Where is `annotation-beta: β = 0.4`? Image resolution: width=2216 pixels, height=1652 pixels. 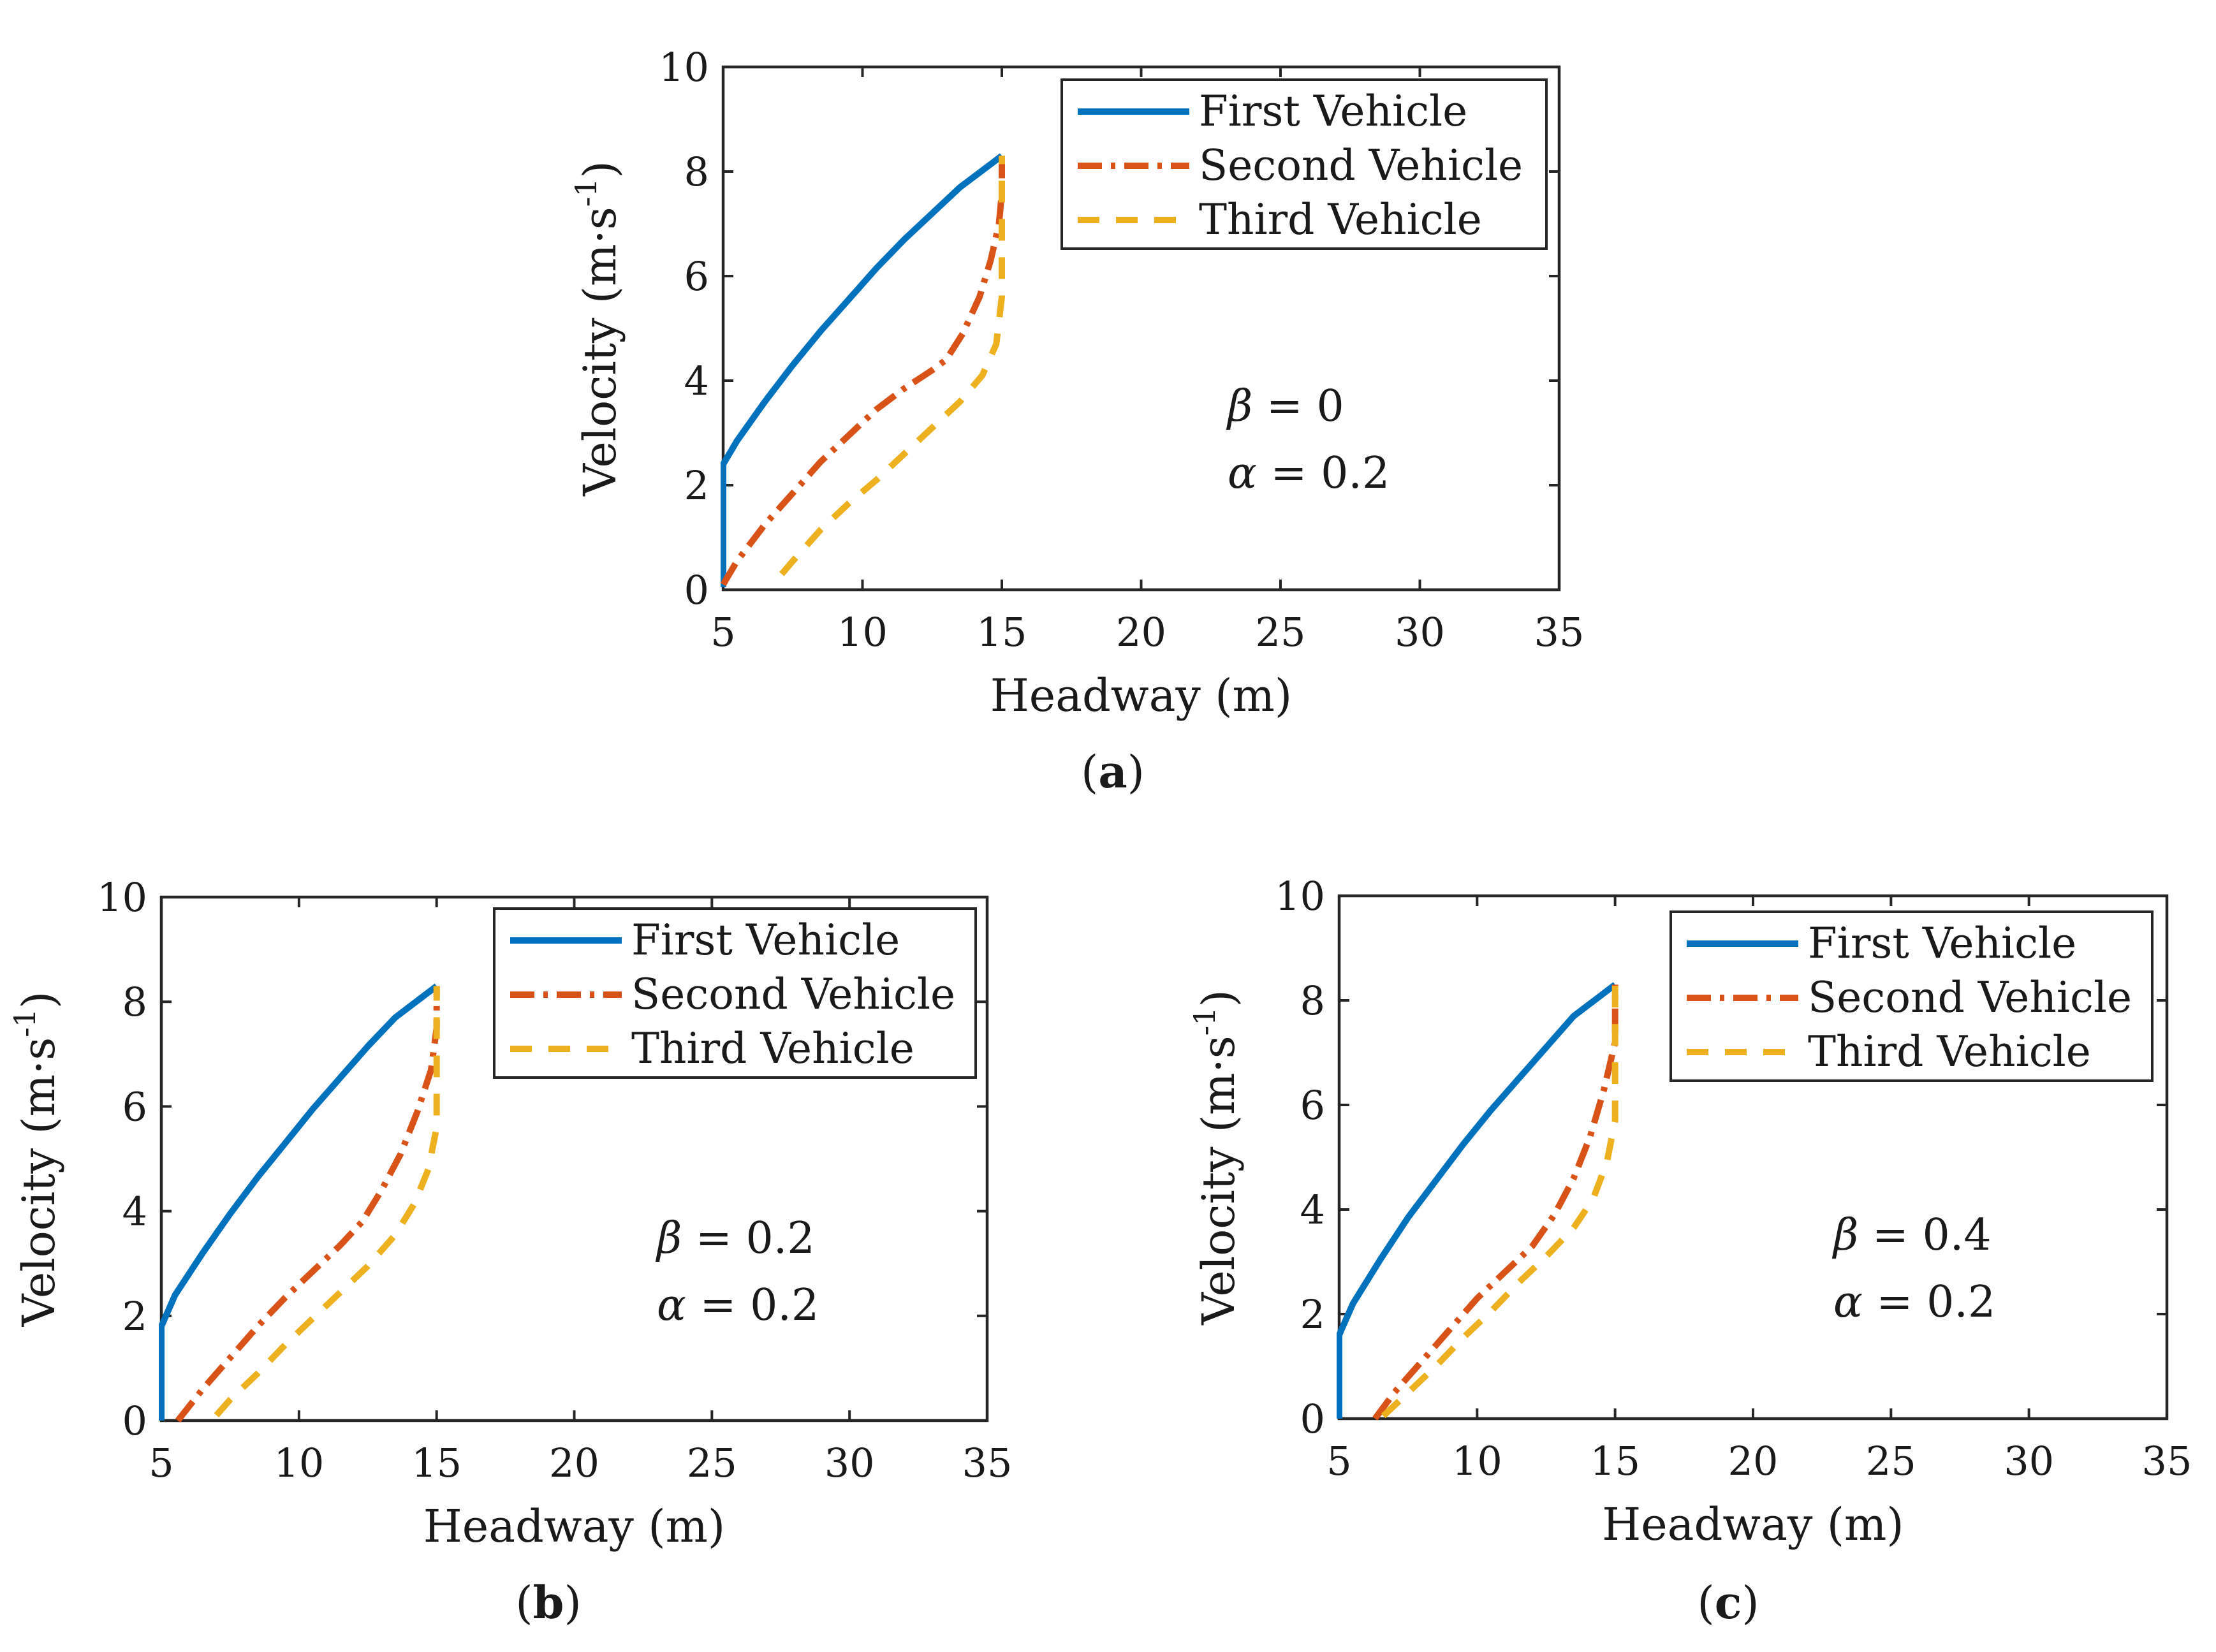
annotation-beta: β = 0.4 is located at coordinates (1911, 1236).